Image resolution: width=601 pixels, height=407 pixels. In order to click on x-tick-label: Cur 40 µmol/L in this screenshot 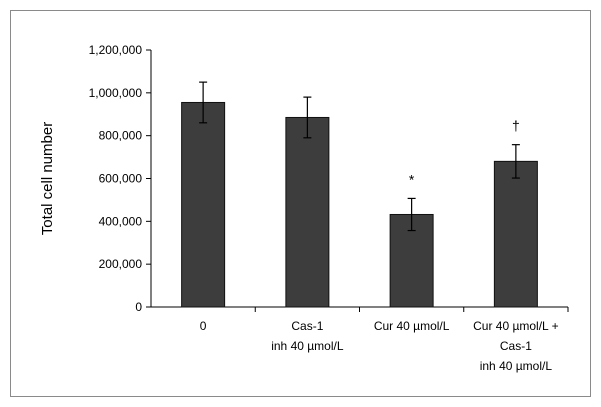, I will do `click(412, 326)`.